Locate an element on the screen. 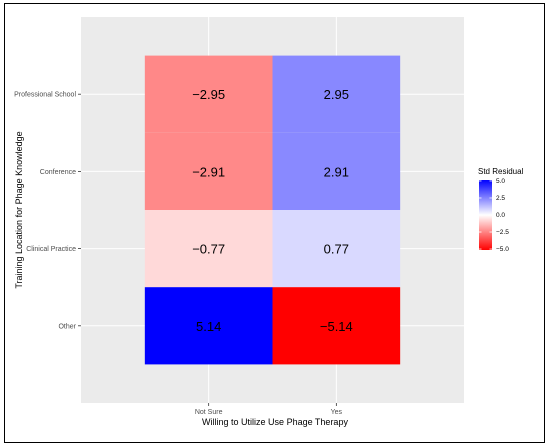  x-tick-label: Not Sure is located at coordinates (209, 412).